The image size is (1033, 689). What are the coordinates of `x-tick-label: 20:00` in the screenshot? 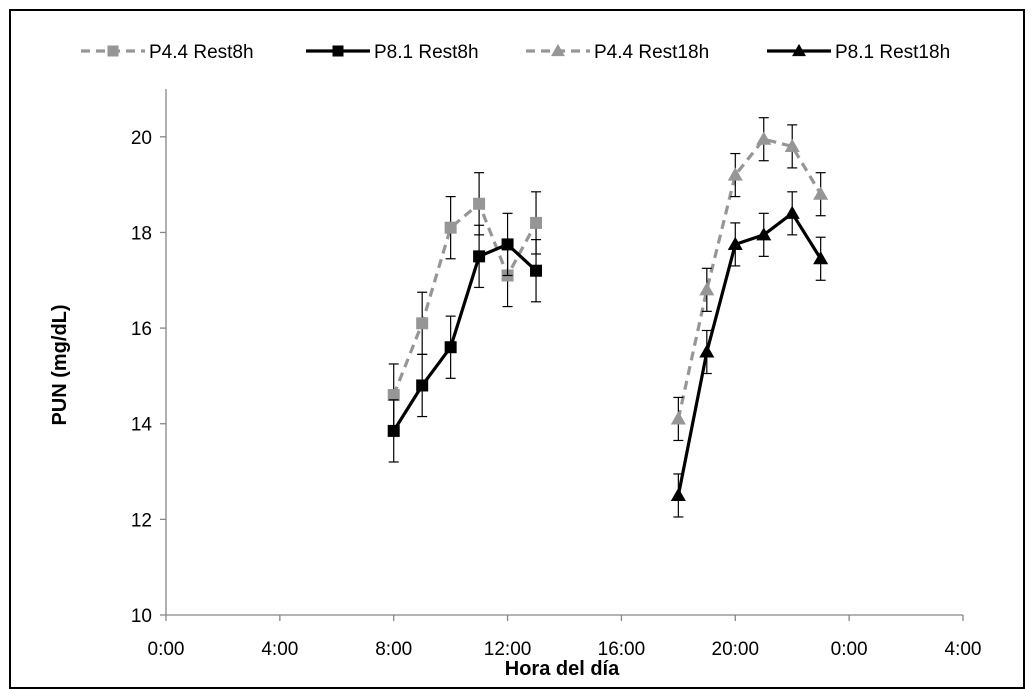 It's located at (736, 649).